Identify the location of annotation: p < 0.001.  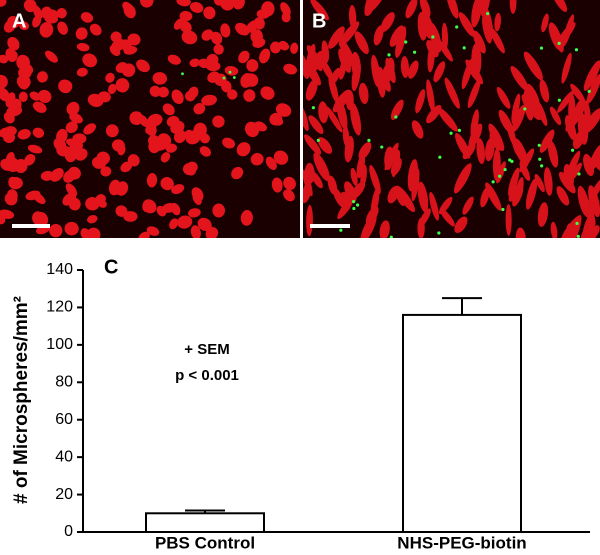
(207, 375).